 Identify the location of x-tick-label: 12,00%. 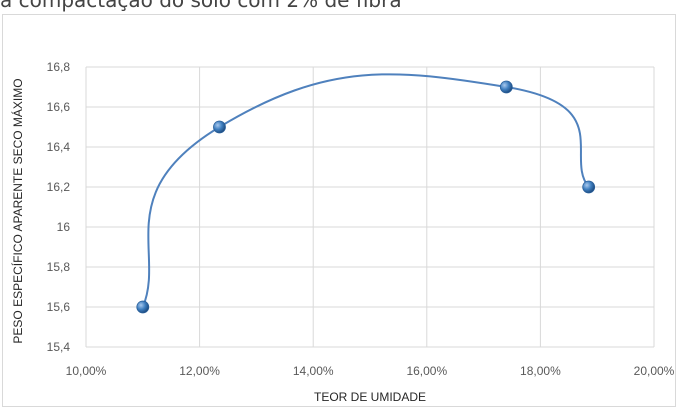
(199, 371).